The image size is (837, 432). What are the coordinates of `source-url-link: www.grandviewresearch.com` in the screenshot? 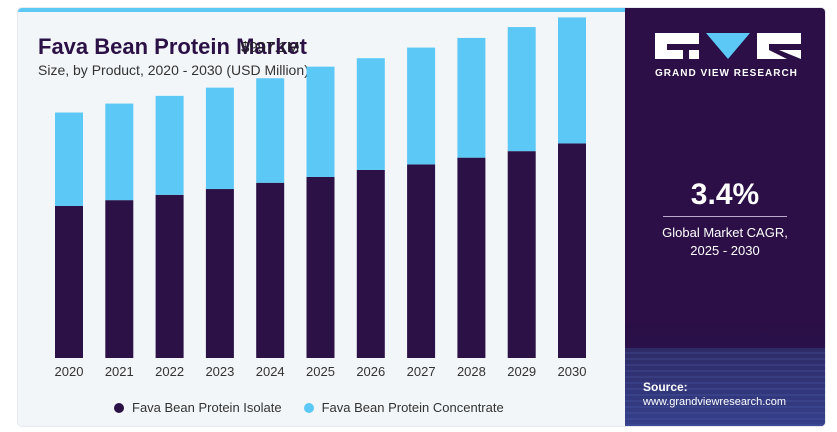 It's located at (715, 402).